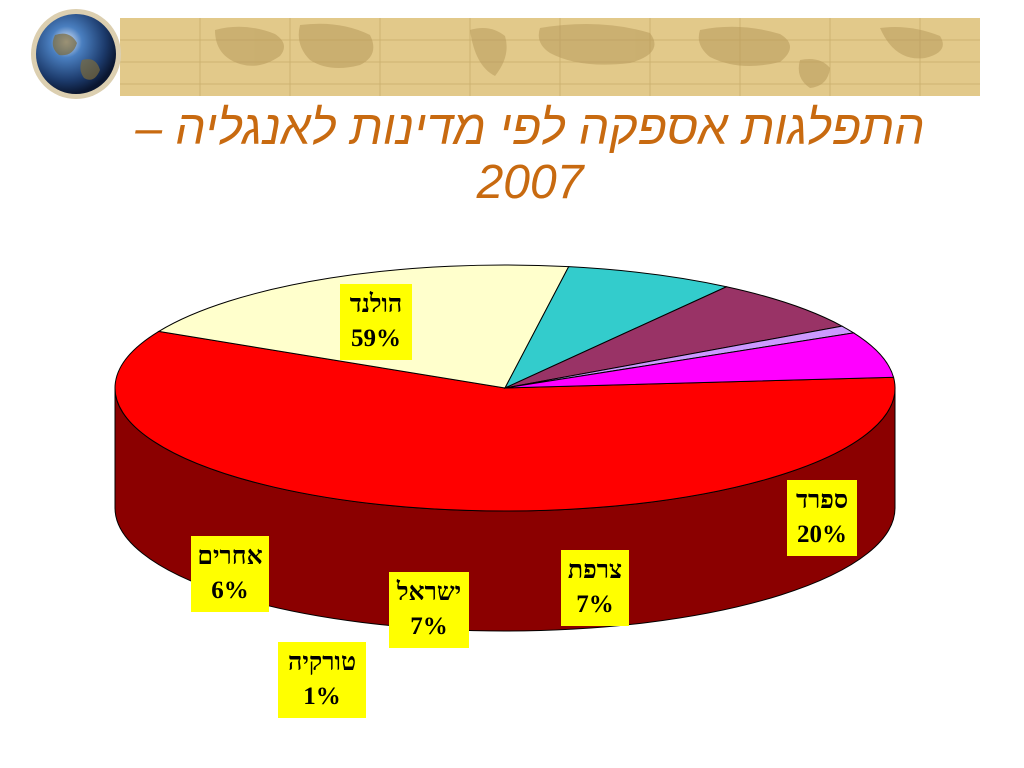 This screenshot has height=768, width=1024. Describe the element at coordinates (322, 662) in the screenshot. I see `slice-4-name: טורקיה` at that location.